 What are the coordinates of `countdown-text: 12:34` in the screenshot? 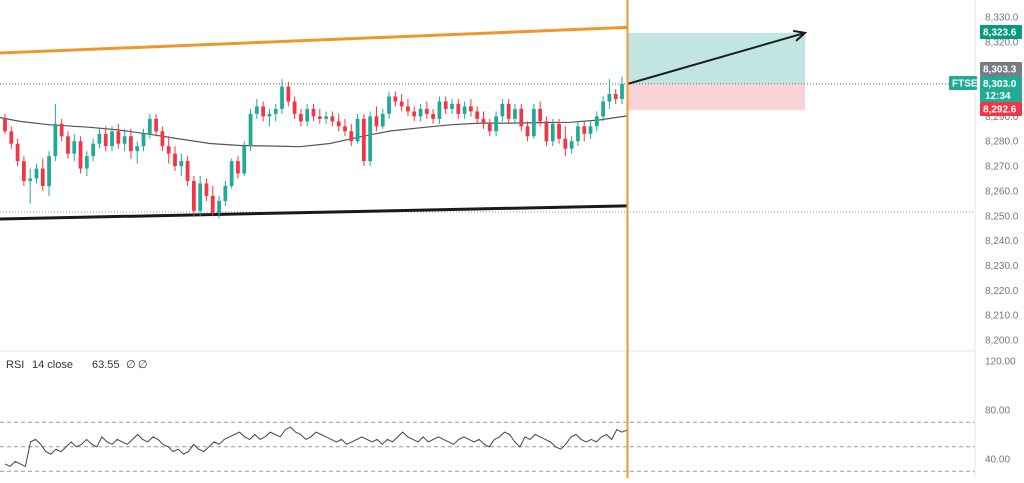 It's located at (998, 96).